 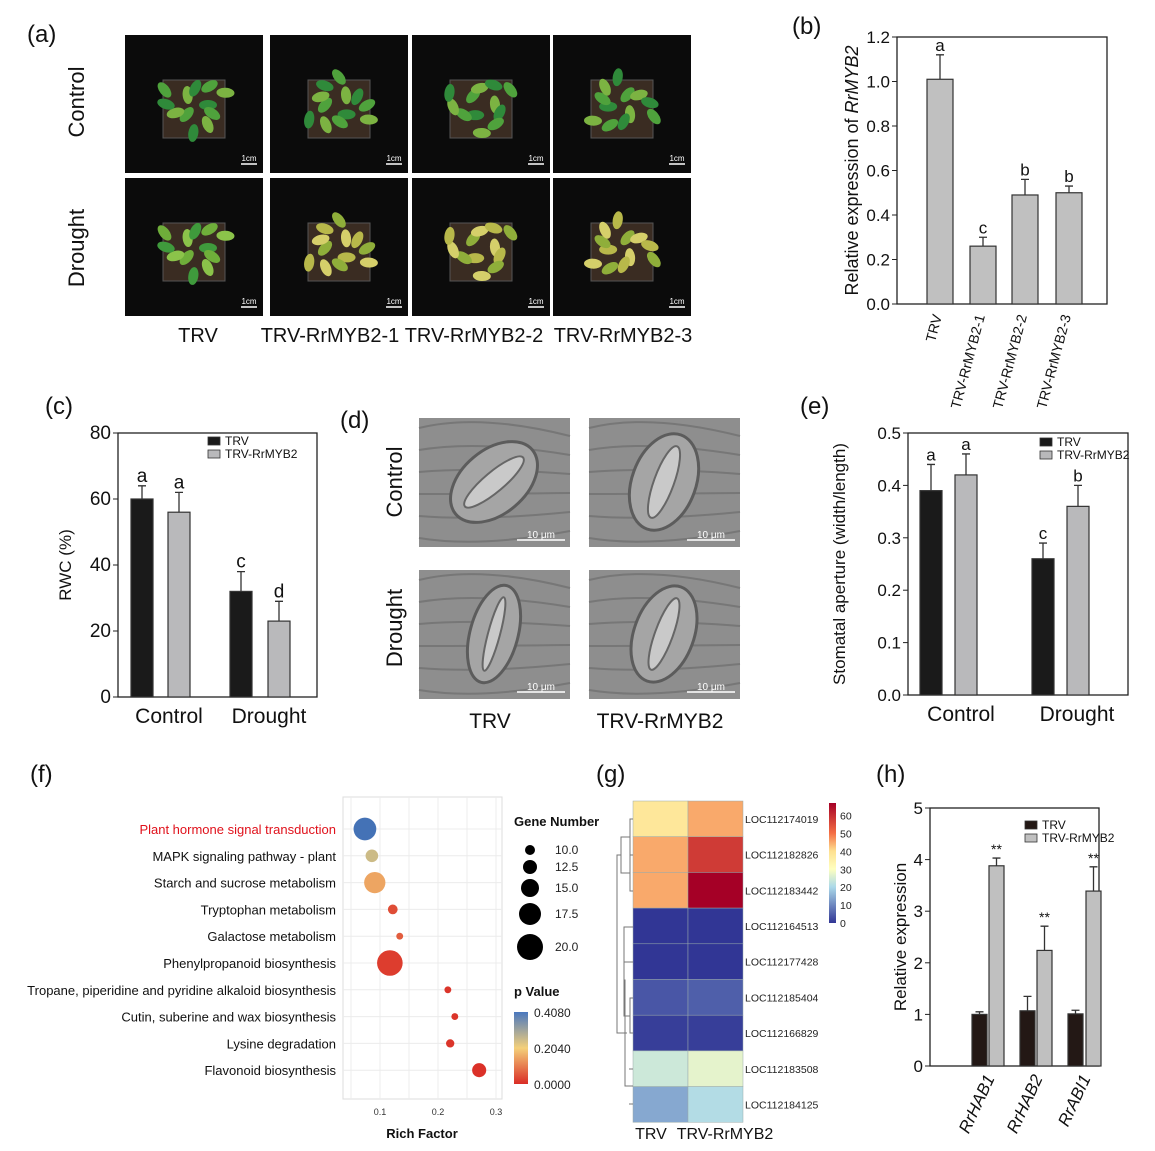 I want to click on row-label: LOC112183442, so click(x=782, y=891).